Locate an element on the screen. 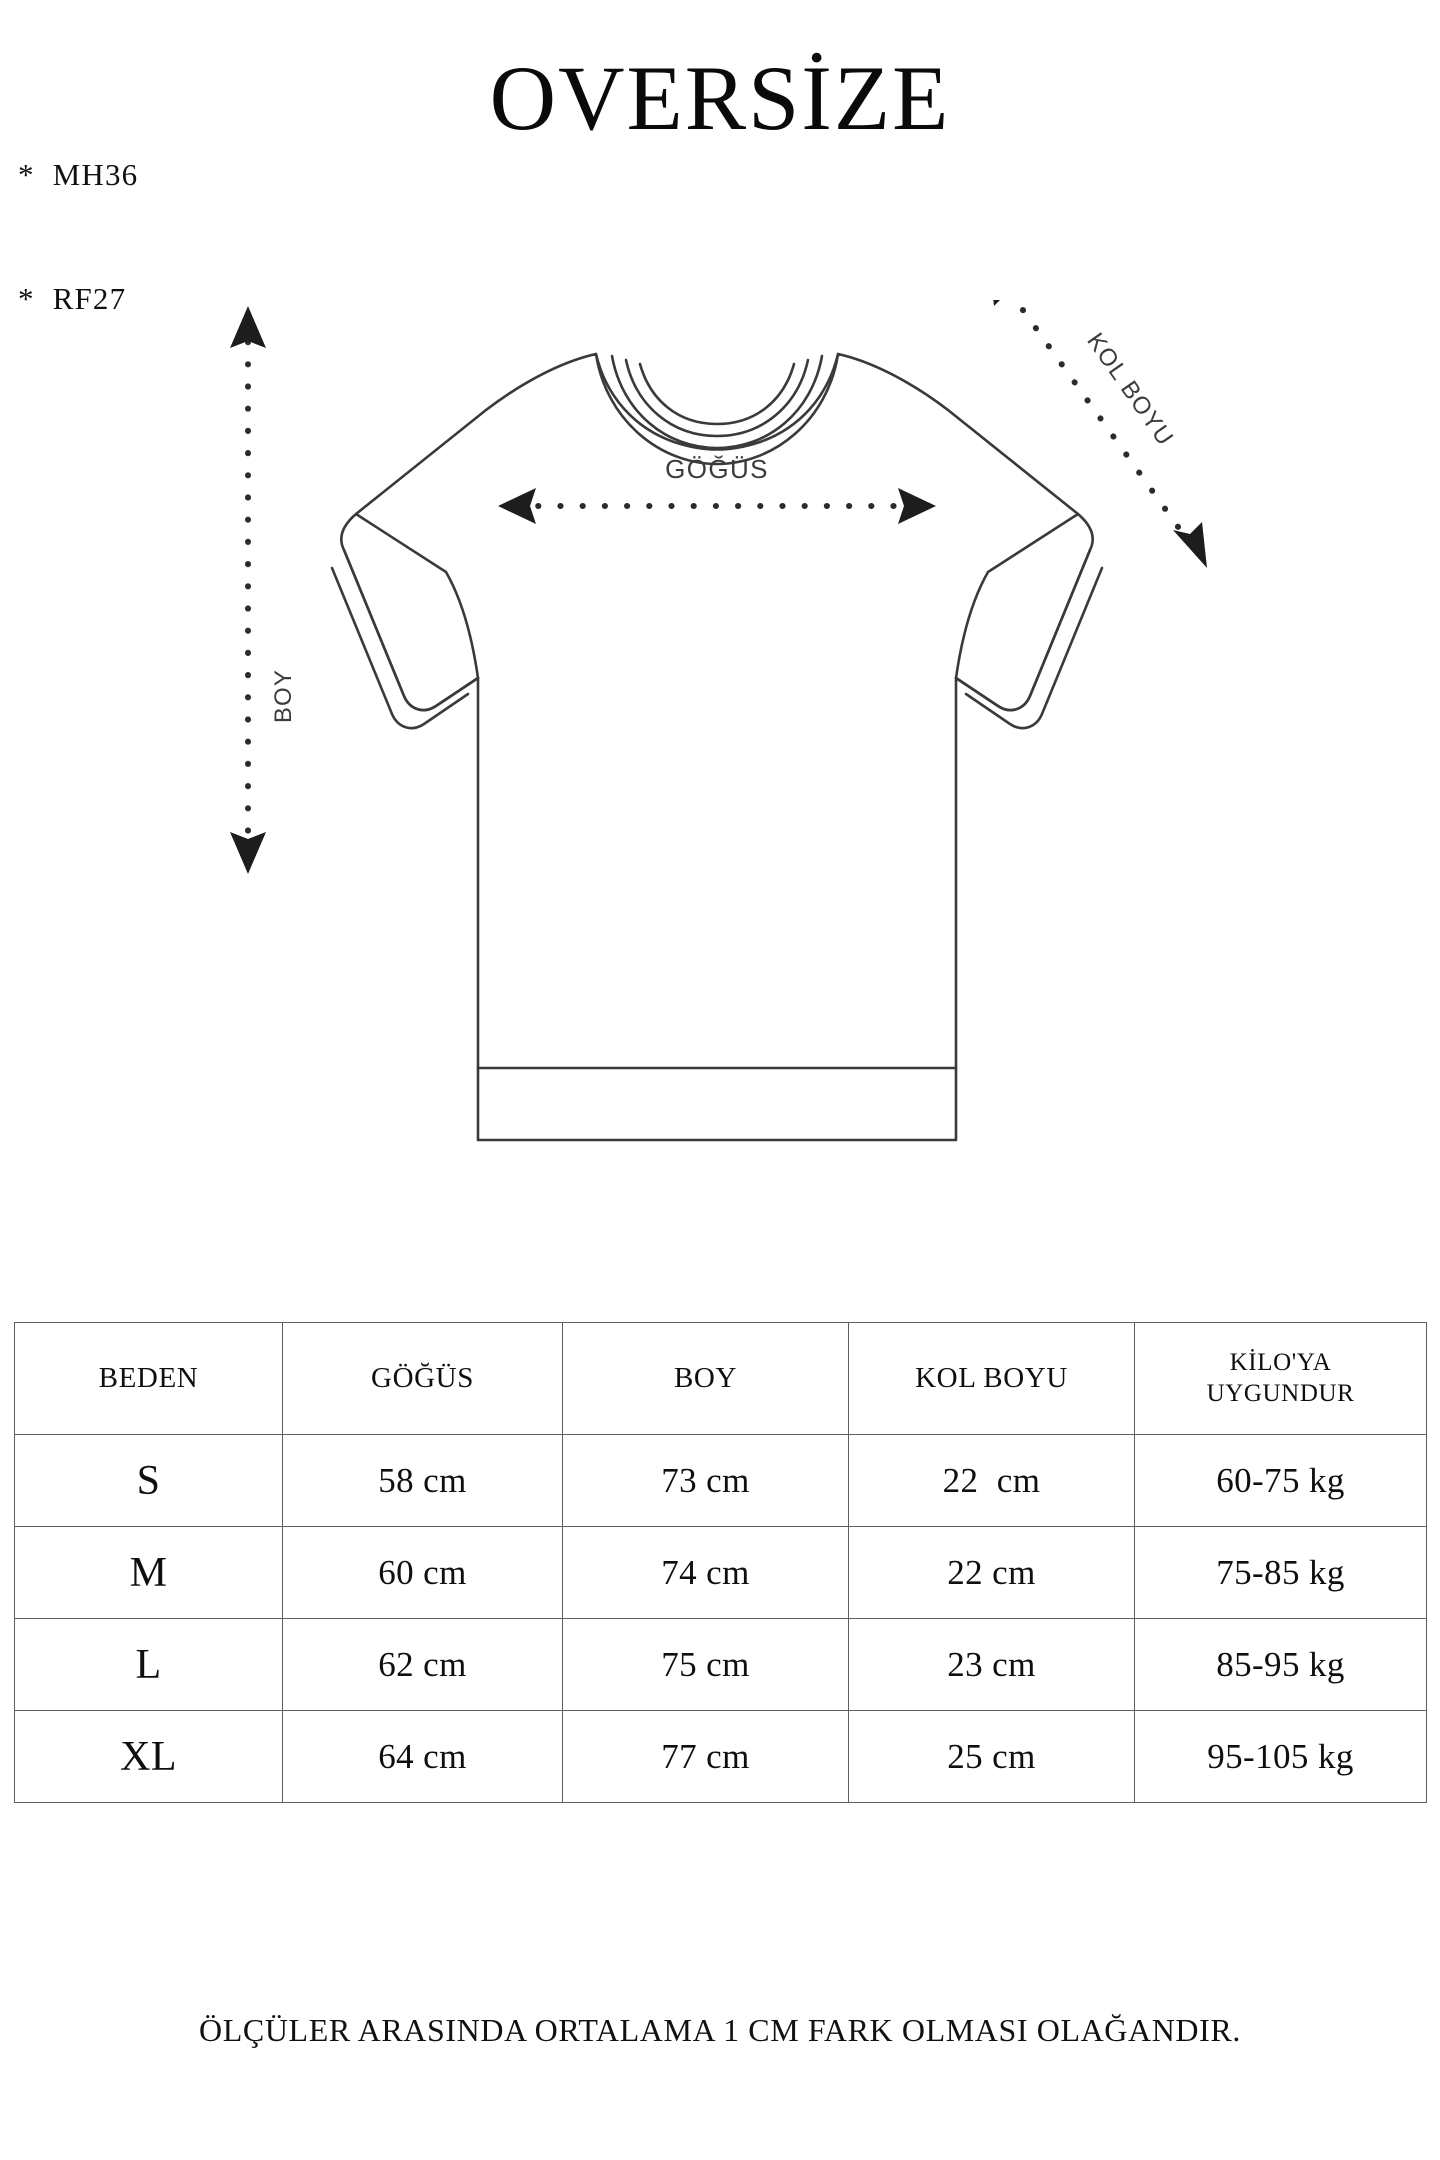 Image resolution: width=1440 pixels, height=2160 pixels. left-armhole-seam is located at coordinates (417, 596).